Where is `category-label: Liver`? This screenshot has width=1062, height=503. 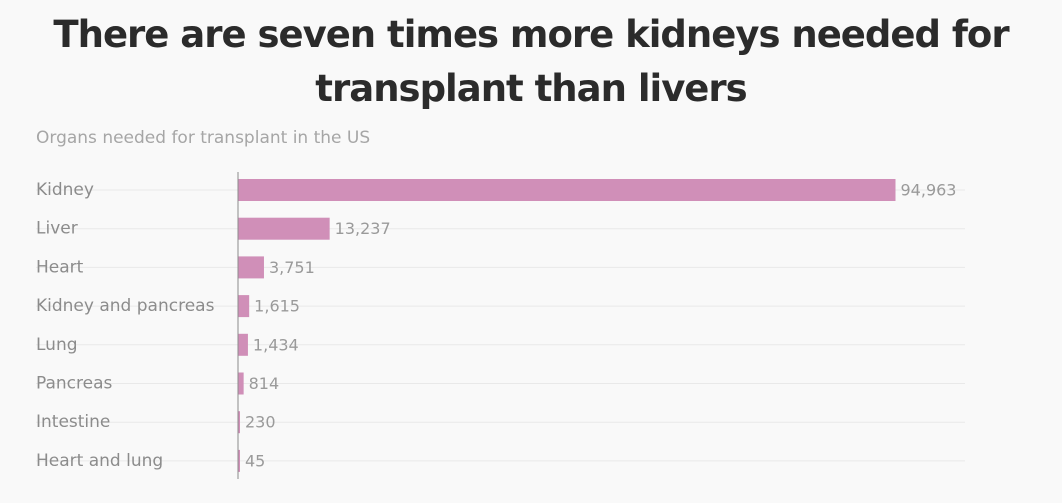
category-label: Liver is located at coordinates (57, 229).